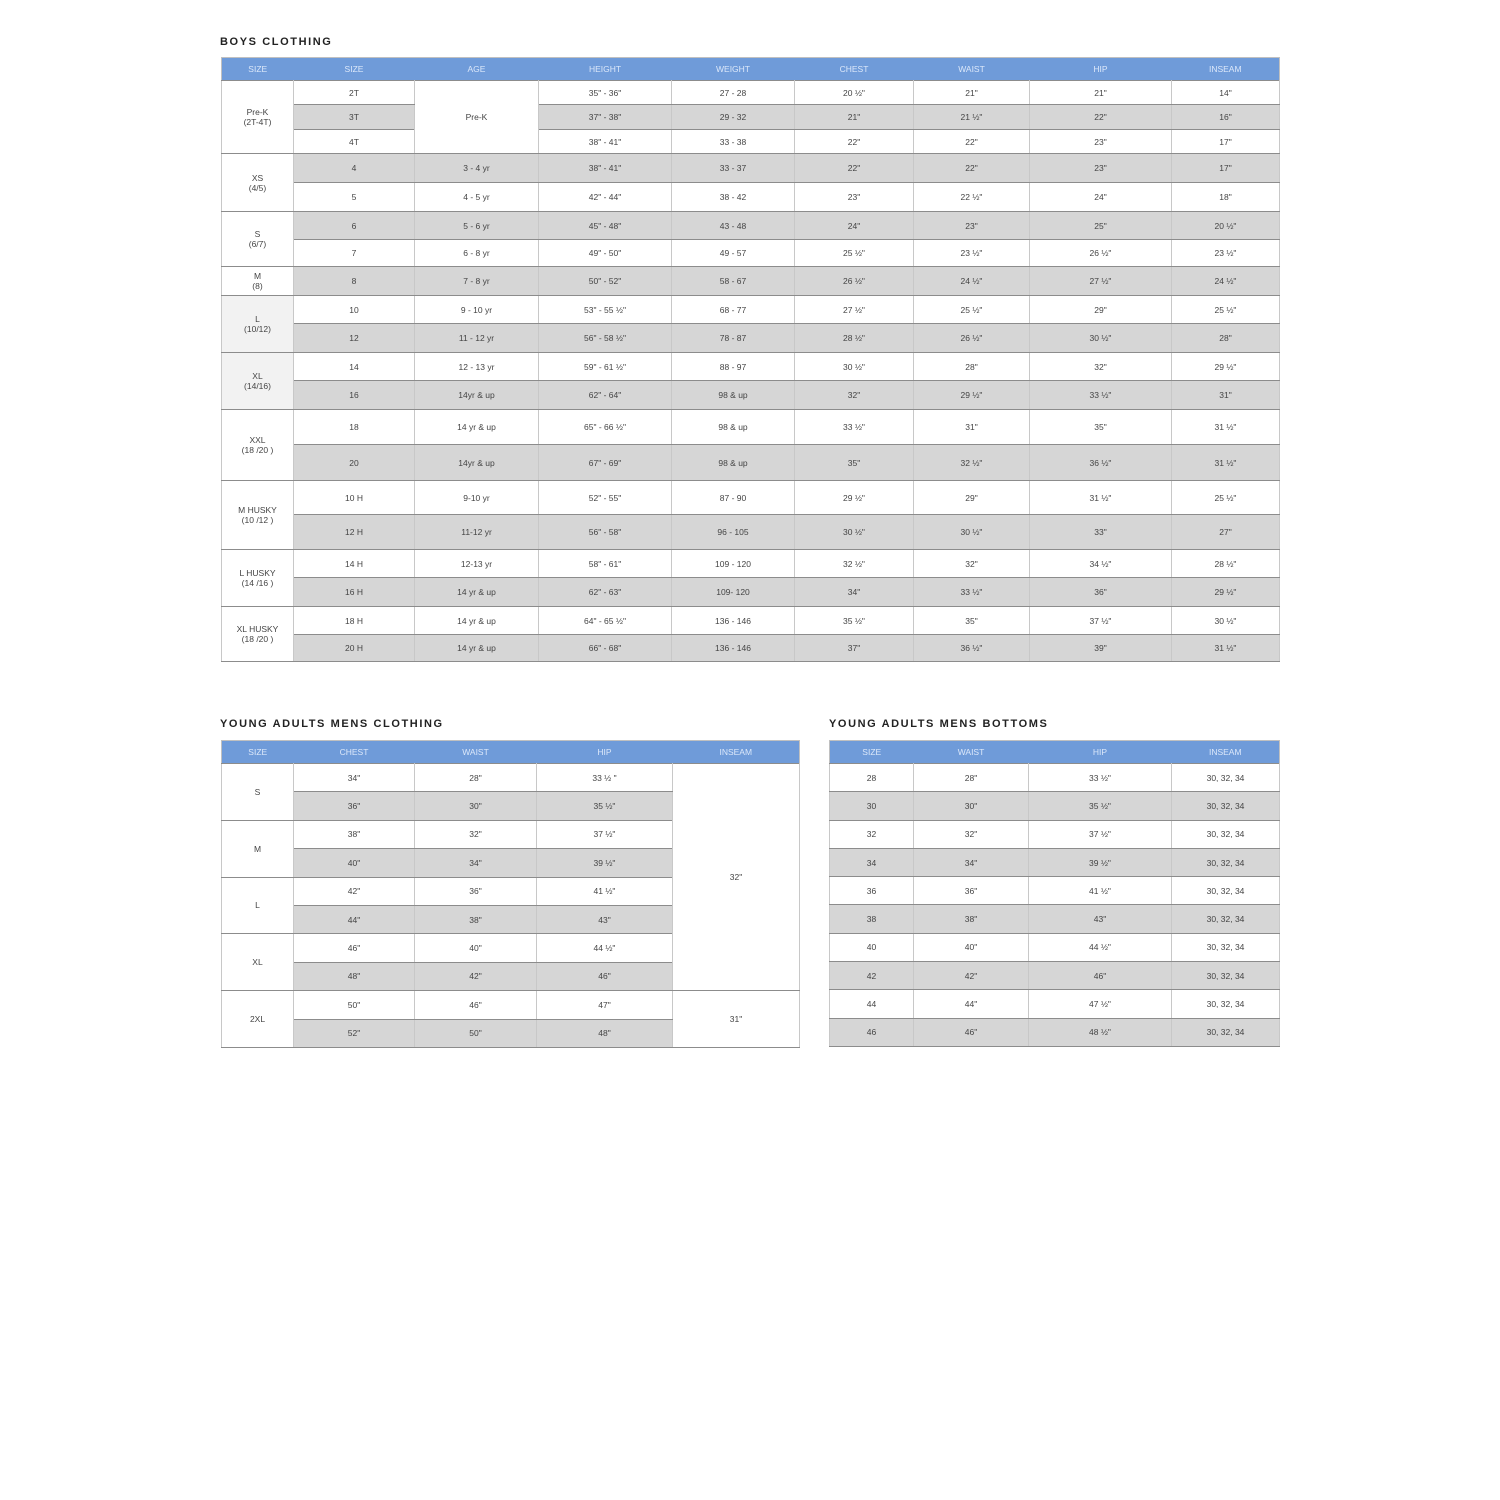  Describe the element at coordinates (257, 319) in the screenshot. I see `size-group-text: L` at that location.